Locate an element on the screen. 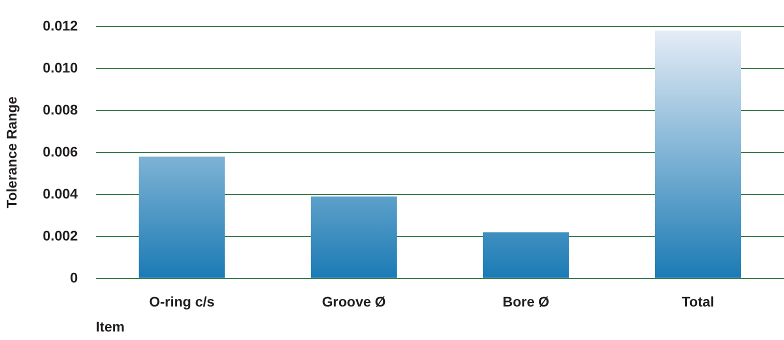 The image size is (784, 340). x-axis-title: Item is located at coordinates (110, 326).